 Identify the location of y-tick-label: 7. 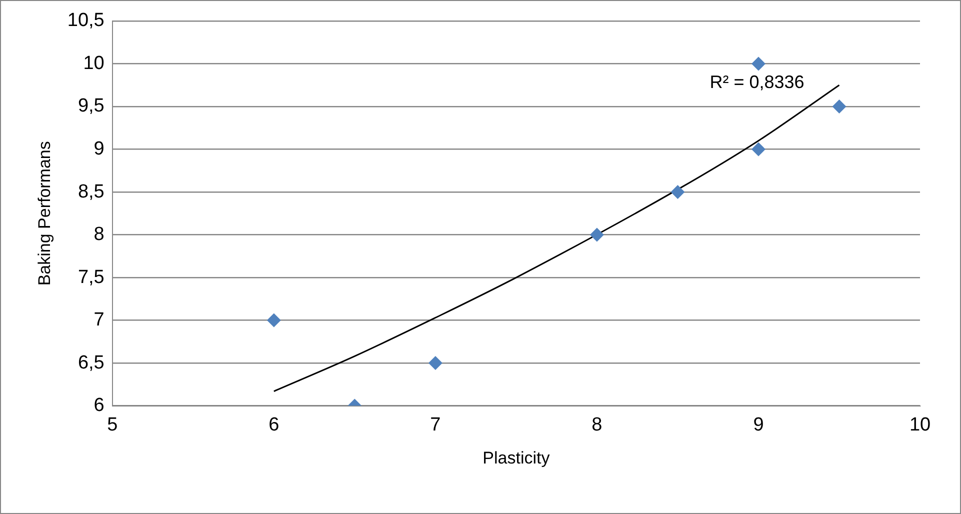
(99, 320).